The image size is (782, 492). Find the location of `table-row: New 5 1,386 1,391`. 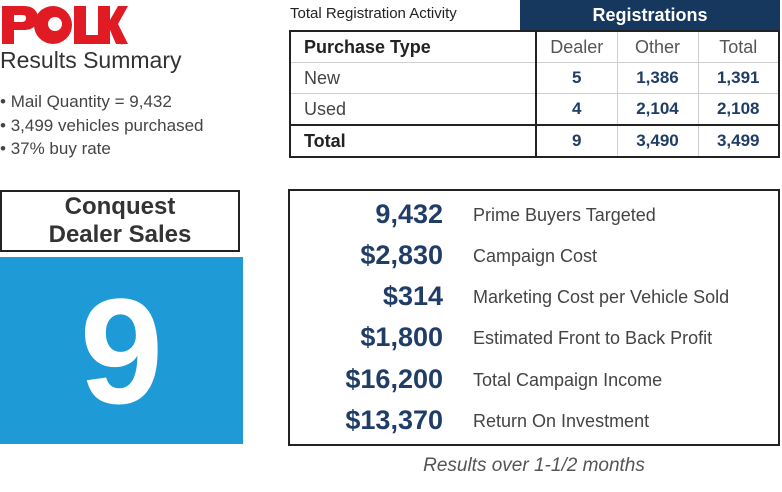

table-row: New 5 1,386 1,391 is located at coordinates (534, 78).